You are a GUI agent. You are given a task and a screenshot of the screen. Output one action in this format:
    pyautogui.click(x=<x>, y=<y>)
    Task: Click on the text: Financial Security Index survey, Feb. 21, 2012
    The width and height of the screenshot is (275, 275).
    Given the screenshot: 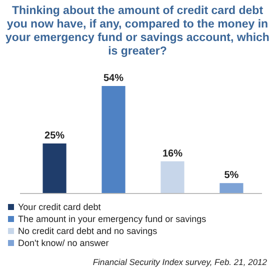 What is the action you would take?
    pyautogui.click(x=180, y=262)
    